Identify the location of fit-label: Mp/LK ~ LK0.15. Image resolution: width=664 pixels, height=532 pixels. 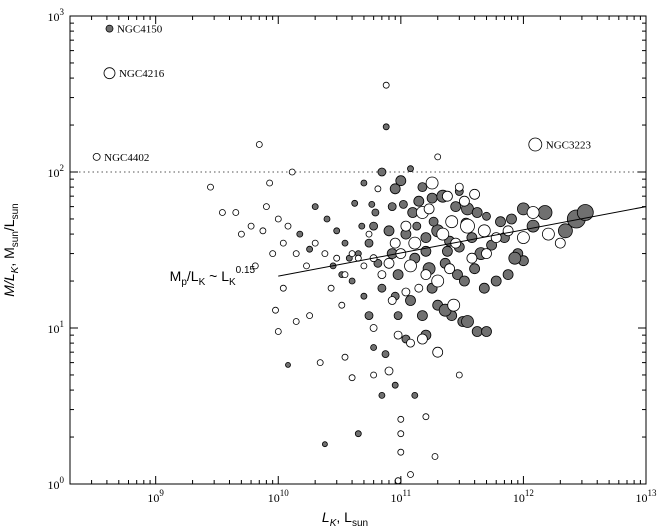
(213, 276).